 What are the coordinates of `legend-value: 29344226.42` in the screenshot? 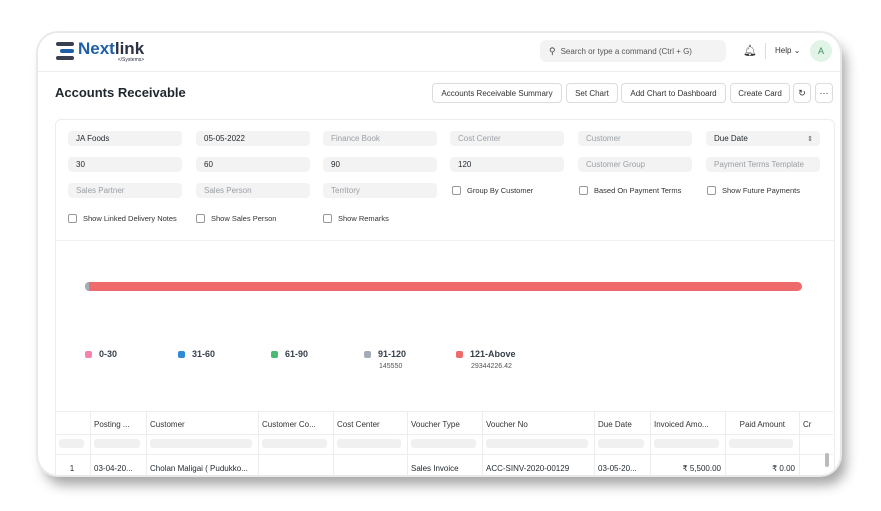 It's located at (491, 366).